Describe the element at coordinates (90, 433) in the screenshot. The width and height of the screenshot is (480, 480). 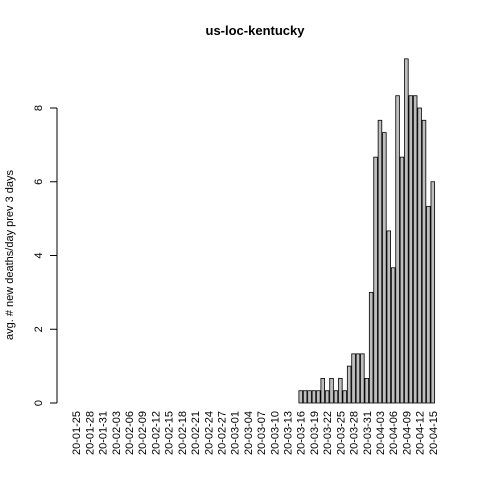
I see `x-tick-label: 20-01-28` at that location.